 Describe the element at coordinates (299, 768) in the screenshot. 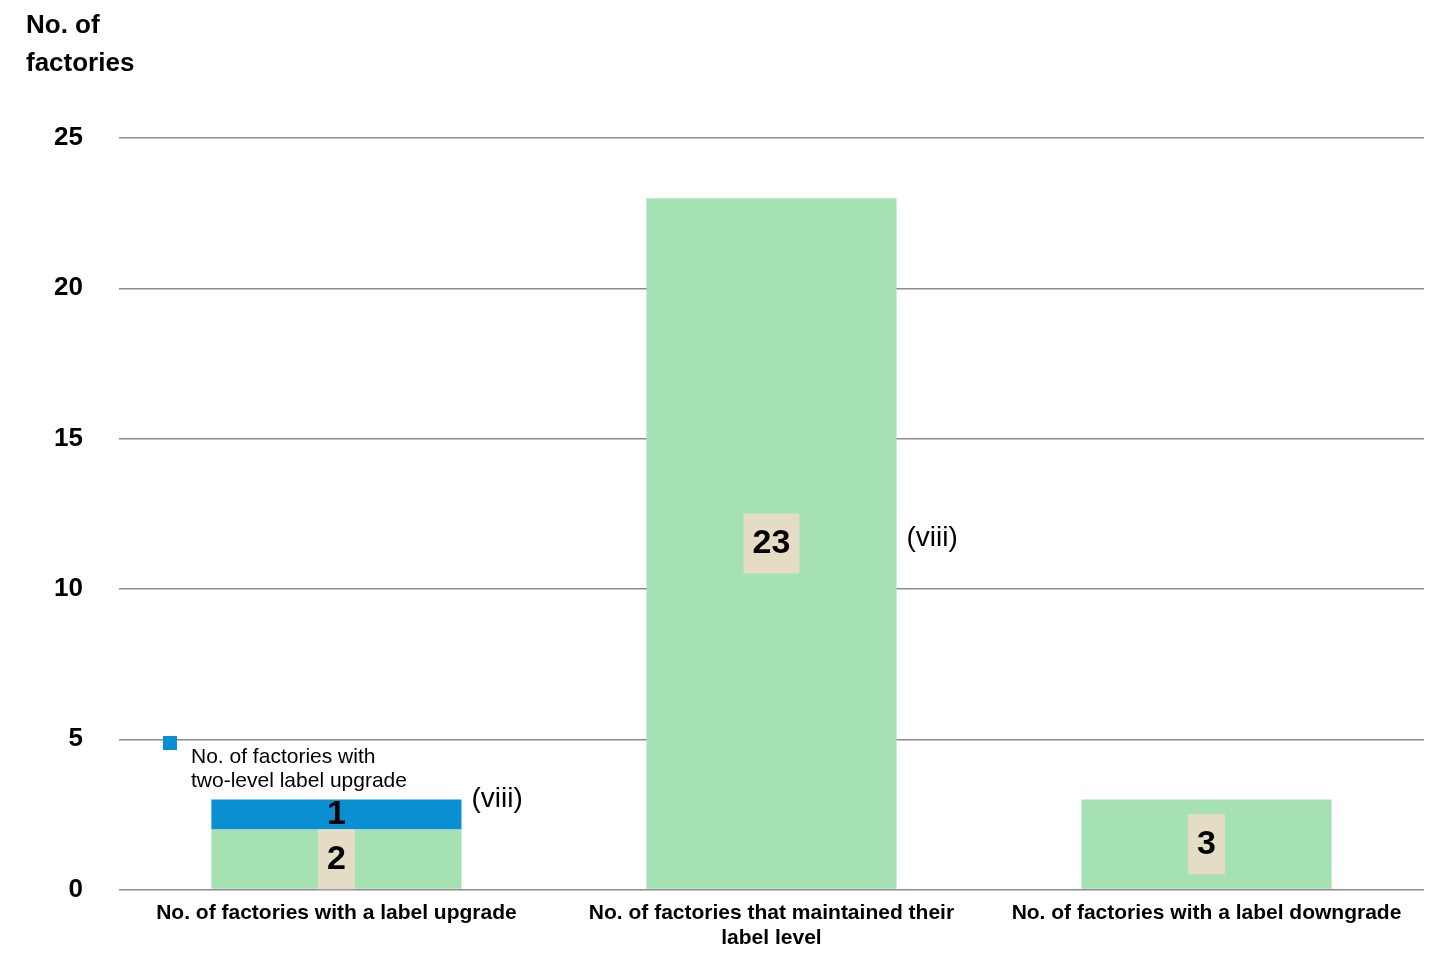

I see `legend-label: No. of factories with two-level label upgrade` at that location.